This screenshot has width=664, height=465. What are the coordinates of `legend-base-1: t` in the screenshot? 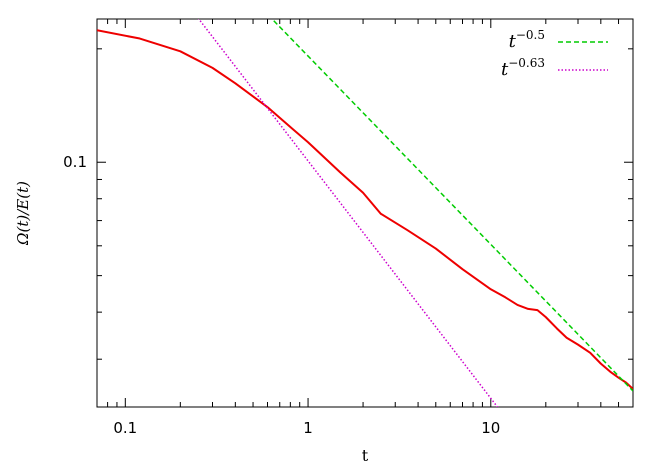 It's located at (513, 41).